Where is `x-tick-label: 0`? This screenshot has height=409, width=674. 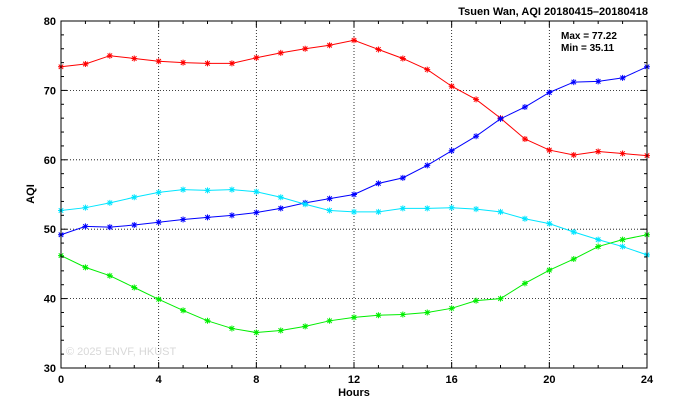 x-tick-label: 0 is located at coordinates (61, 380).